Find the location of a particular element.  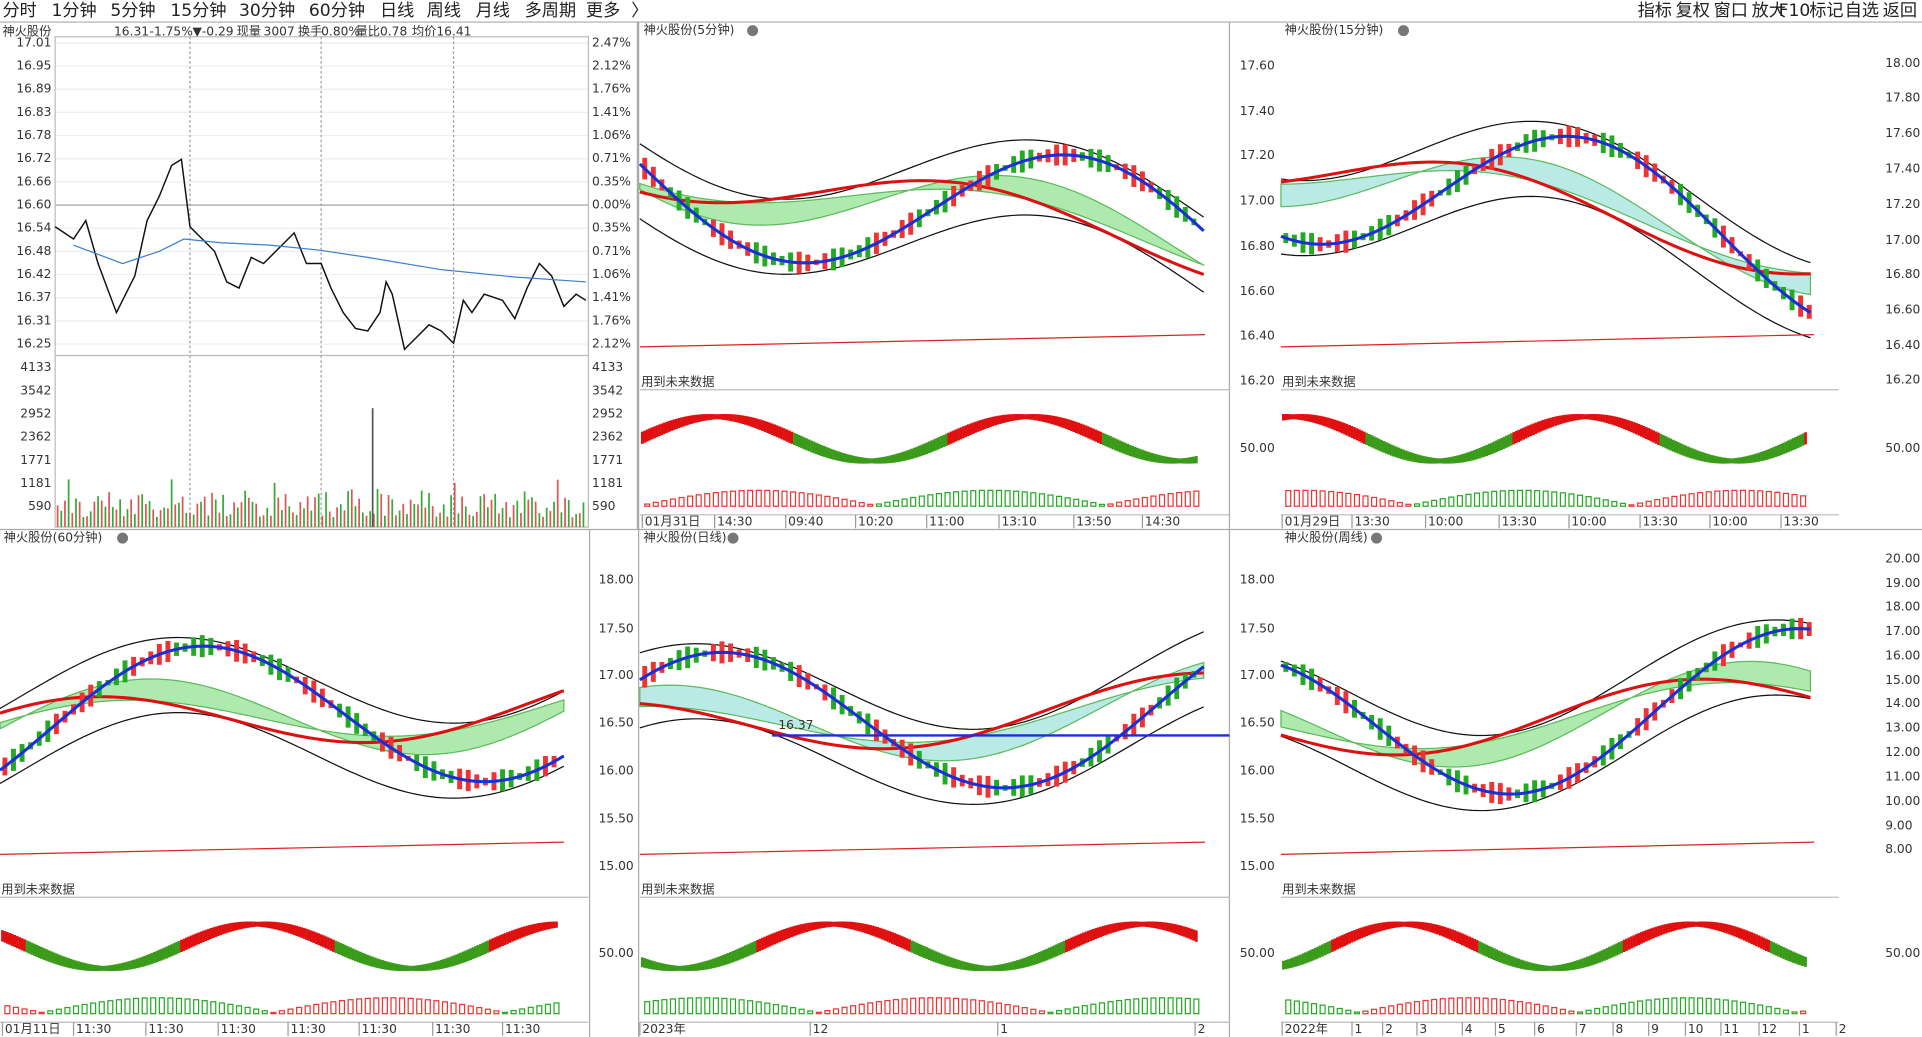

toolbar-tab: 15分钟 is located at coordinates (198, 11).